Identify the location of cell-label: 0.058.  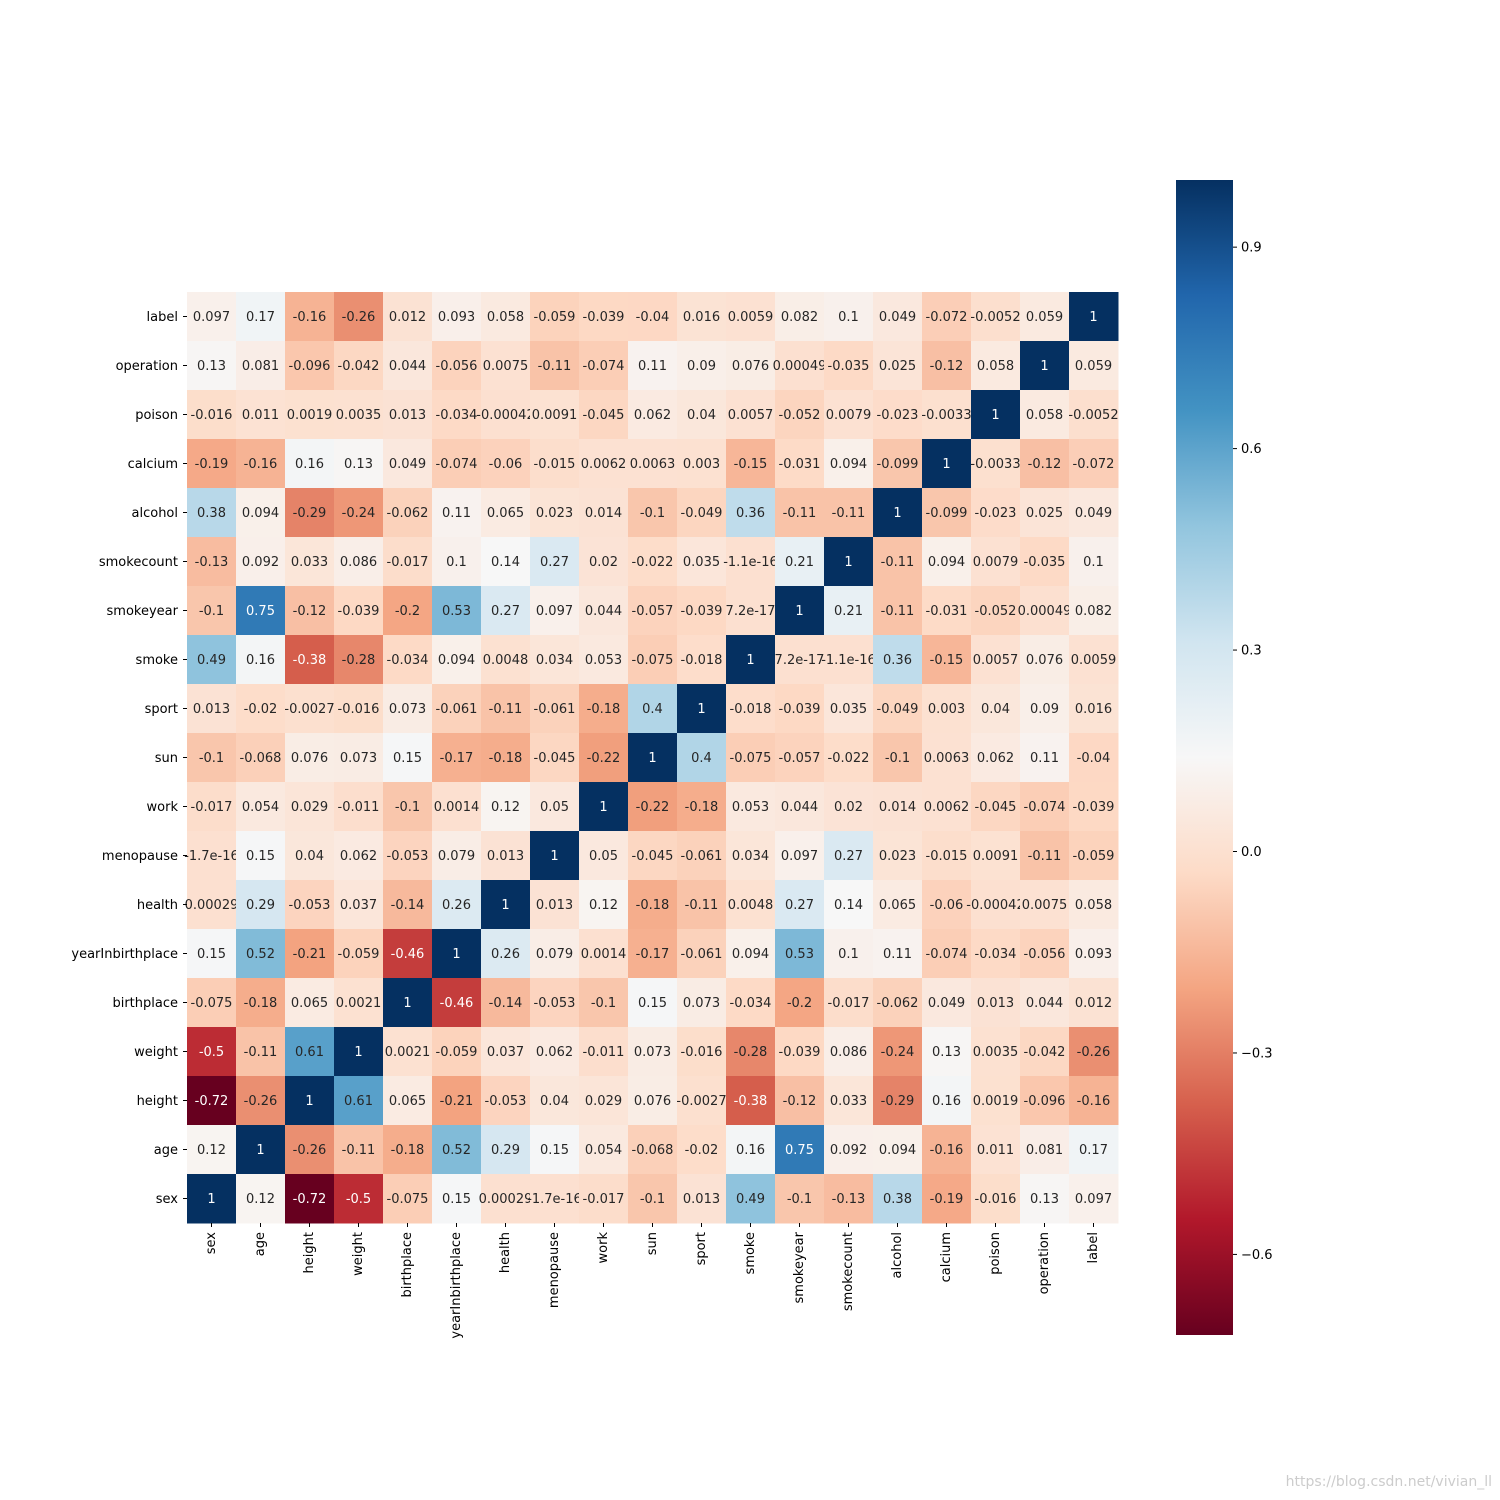
(505, 317).